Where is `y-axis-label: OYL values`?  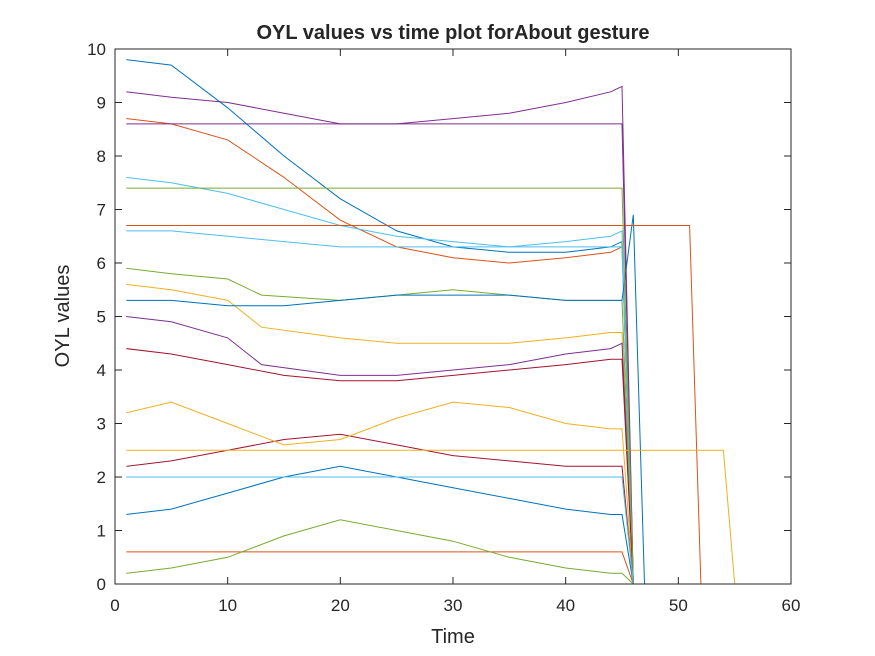
y-axis-label: OYL values is located at coordinates (63, 316).